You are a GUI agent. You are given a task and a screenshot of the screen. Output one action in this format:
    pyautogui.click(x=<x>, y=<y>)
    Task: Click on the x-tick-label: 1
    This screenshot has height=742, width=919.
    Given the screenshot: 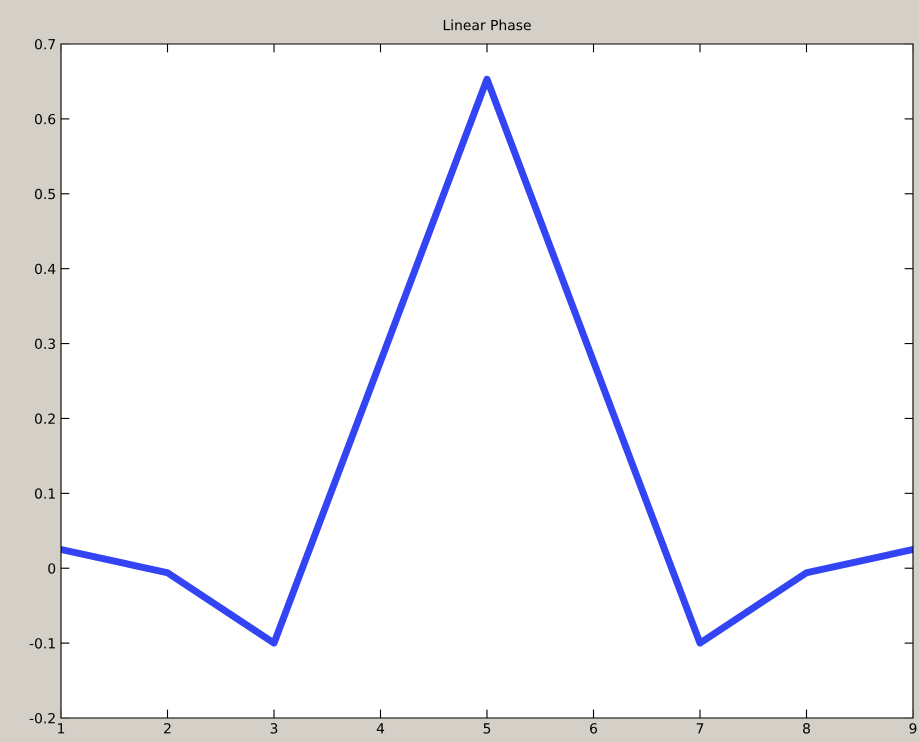 What is the action you would take?
    pyautogui.click(x=61, y=728)
    